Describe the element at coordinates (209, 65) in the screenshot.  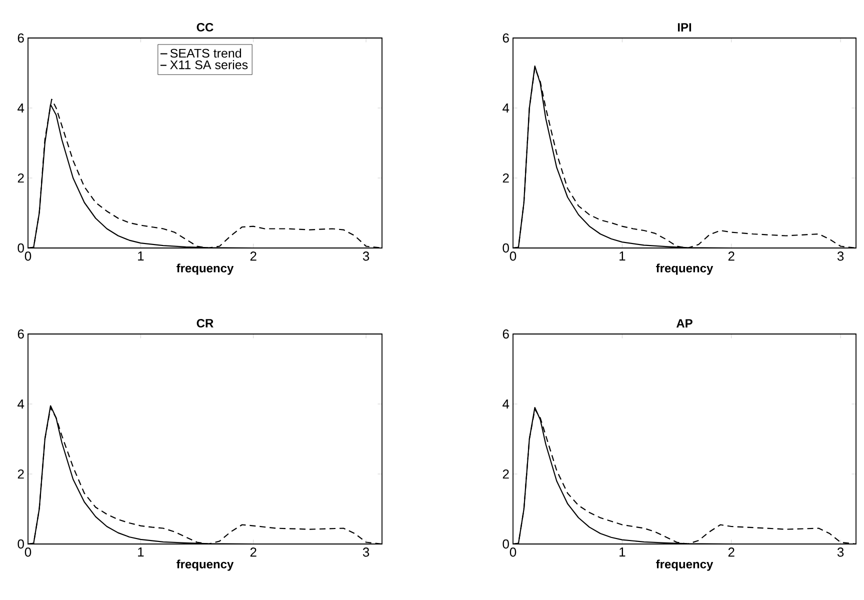
I see `legend-label: X11 SA series` at that location.